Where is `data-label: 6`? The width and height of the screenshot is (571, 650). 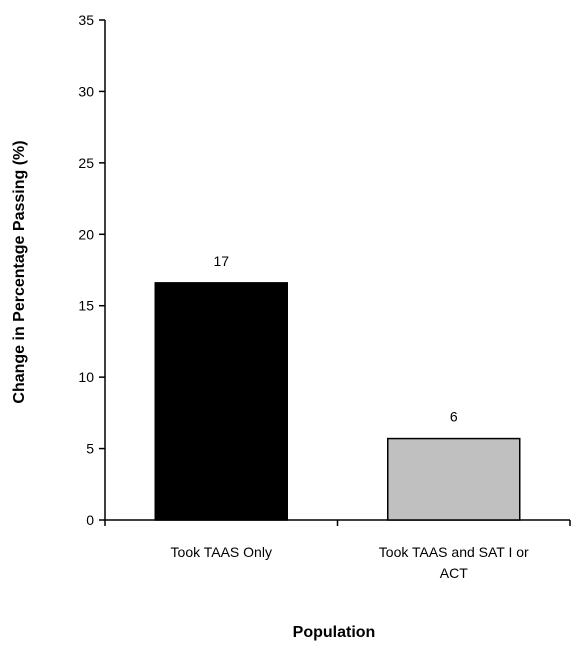
data-label: 6 is located at coordinates (454, 417).